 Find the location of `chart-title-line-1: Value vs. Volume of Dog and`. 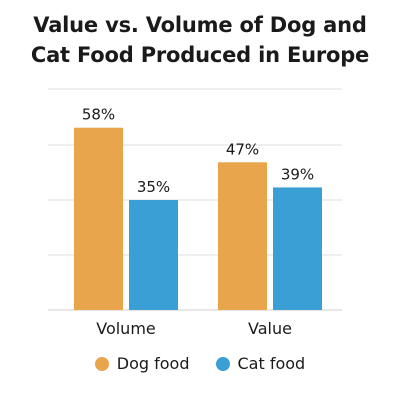

chart-title-line-1: Value vs. Volume of Dog and is located at coordinates (200, 25).